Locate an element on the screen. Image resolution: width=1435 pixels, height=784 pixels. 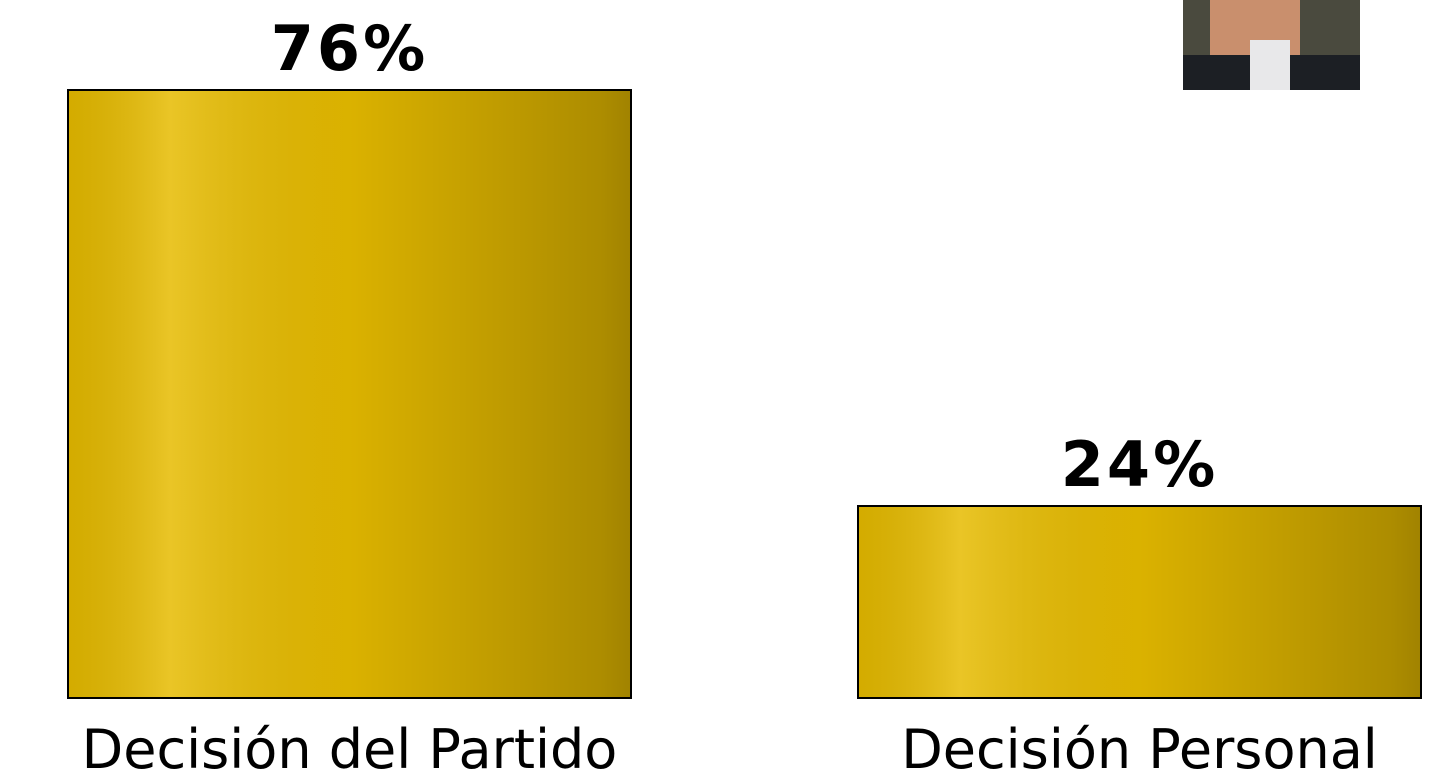
photo is located at coordinates (1271, 45).